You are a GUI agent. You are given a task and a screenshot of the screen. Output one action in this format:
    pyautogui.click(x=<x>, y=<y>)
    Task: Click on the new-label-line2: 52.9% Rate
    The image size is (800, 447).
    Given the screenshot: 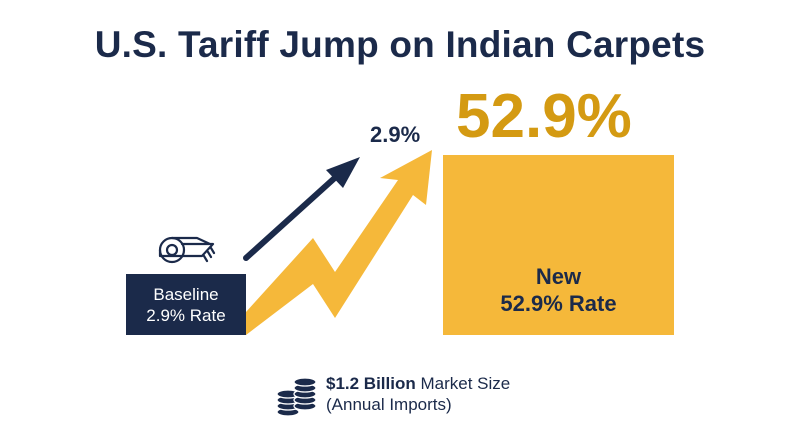 What is the action you would take?
    pyautogui.click(x=558, y=303)
    